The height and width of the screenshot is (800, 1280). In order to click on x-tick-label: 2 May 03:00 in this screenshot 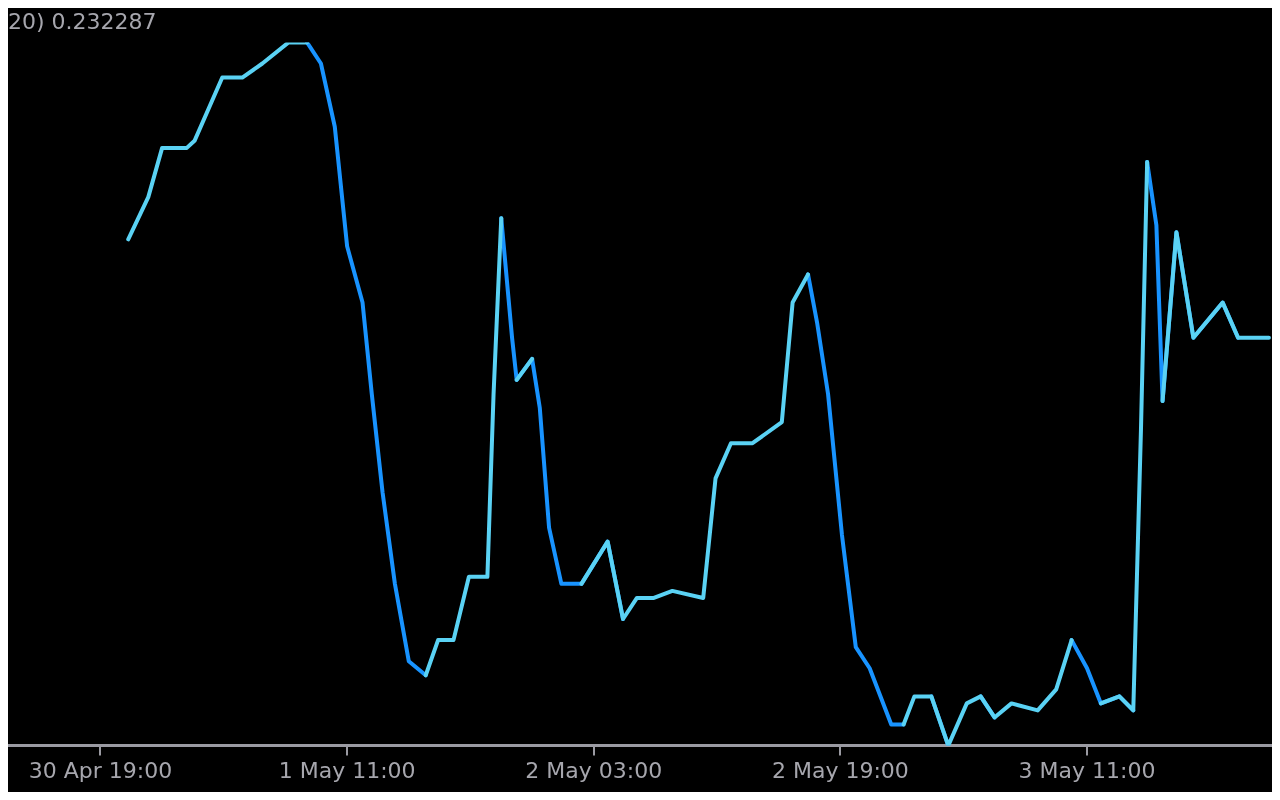, I will do `click(594, 770)`.